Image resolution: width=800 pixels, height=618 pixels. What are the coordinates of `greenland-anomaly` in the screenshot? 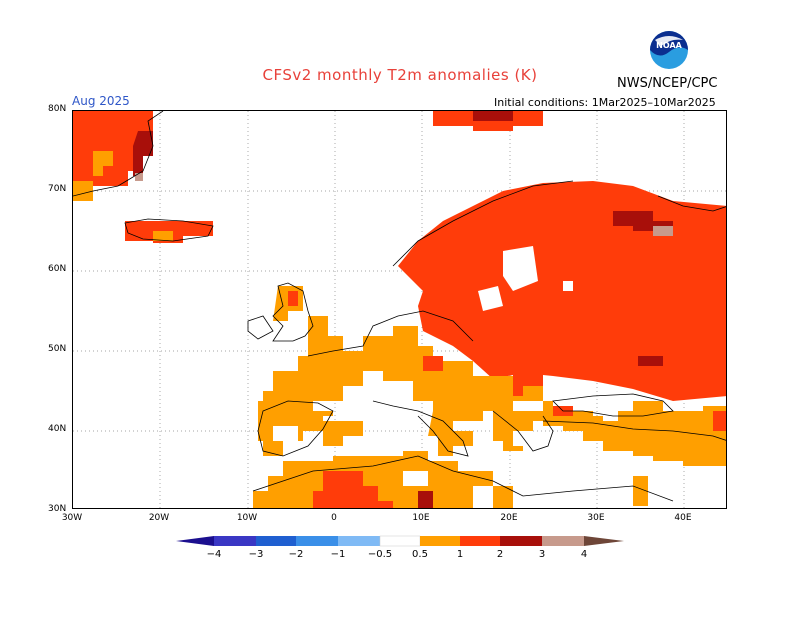 It's located at (113, 156).